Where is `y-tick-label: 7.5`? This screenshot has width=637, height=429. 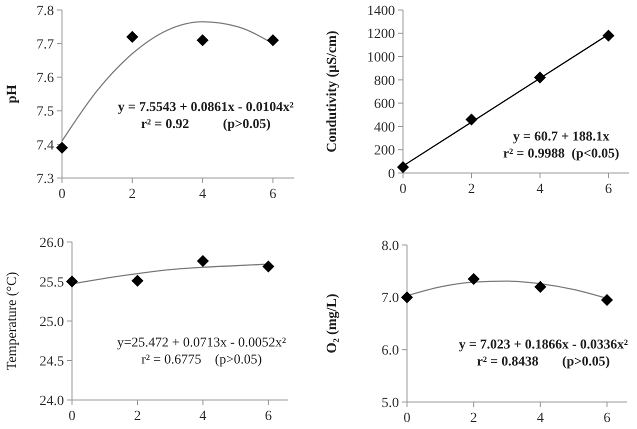
y-tick-label: 7.5 is located at coordinates (45, 112).